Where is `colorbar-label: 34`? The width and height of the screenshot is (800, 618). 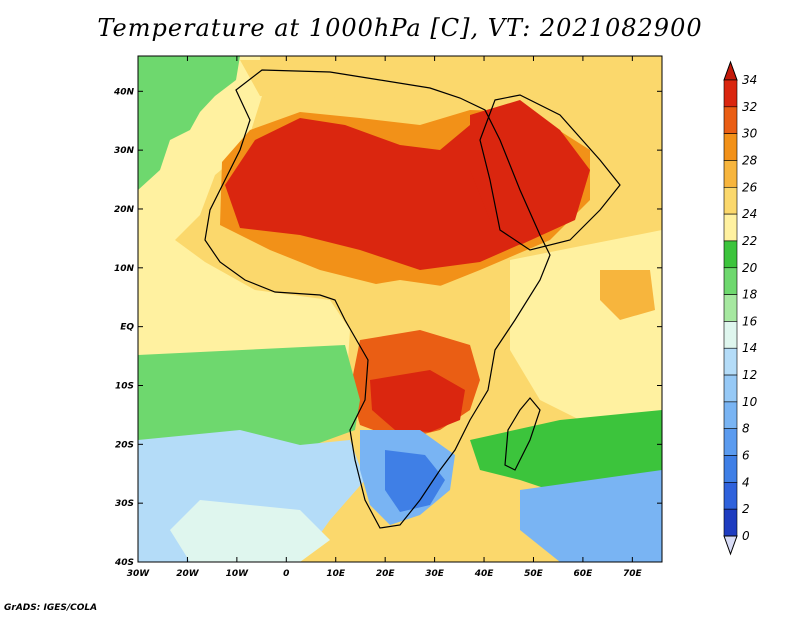 colorbar-label: 34 is located at coordinates (749, 80).